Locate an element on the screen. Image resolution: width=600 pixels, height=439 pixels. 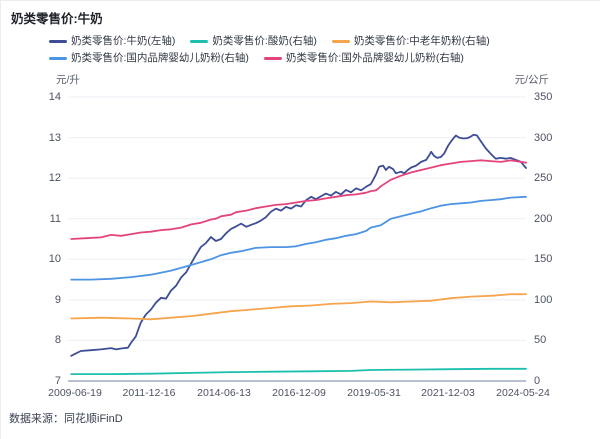
series-line-elder-powder is located at coordinates (298, 307).